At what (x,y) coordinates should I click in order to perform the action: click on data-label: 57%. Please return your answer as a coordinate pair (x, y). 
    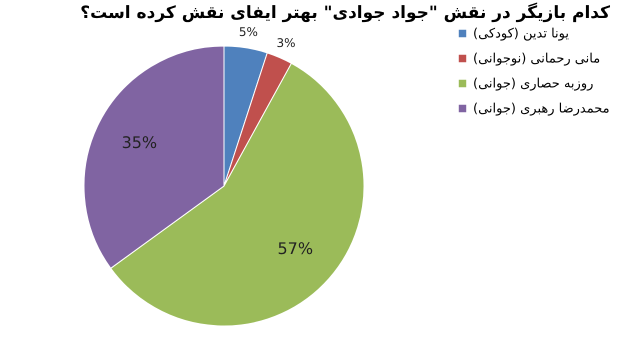
    Looking at the image, I should click on (295, 248).